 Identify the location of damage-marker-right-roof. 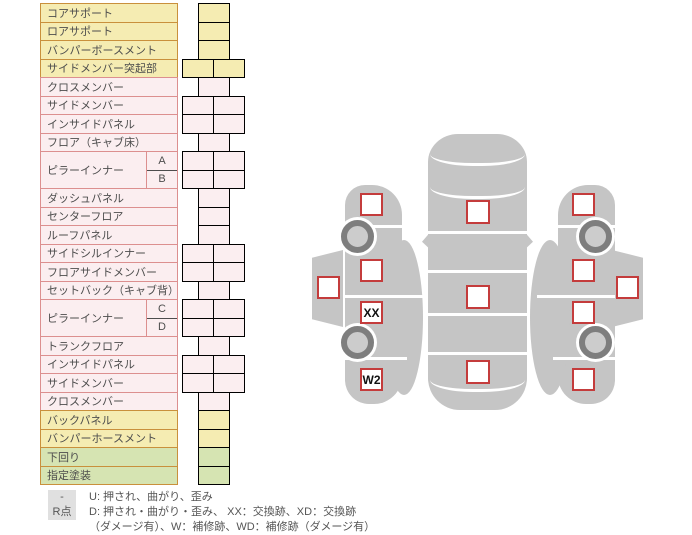
(627, 287).